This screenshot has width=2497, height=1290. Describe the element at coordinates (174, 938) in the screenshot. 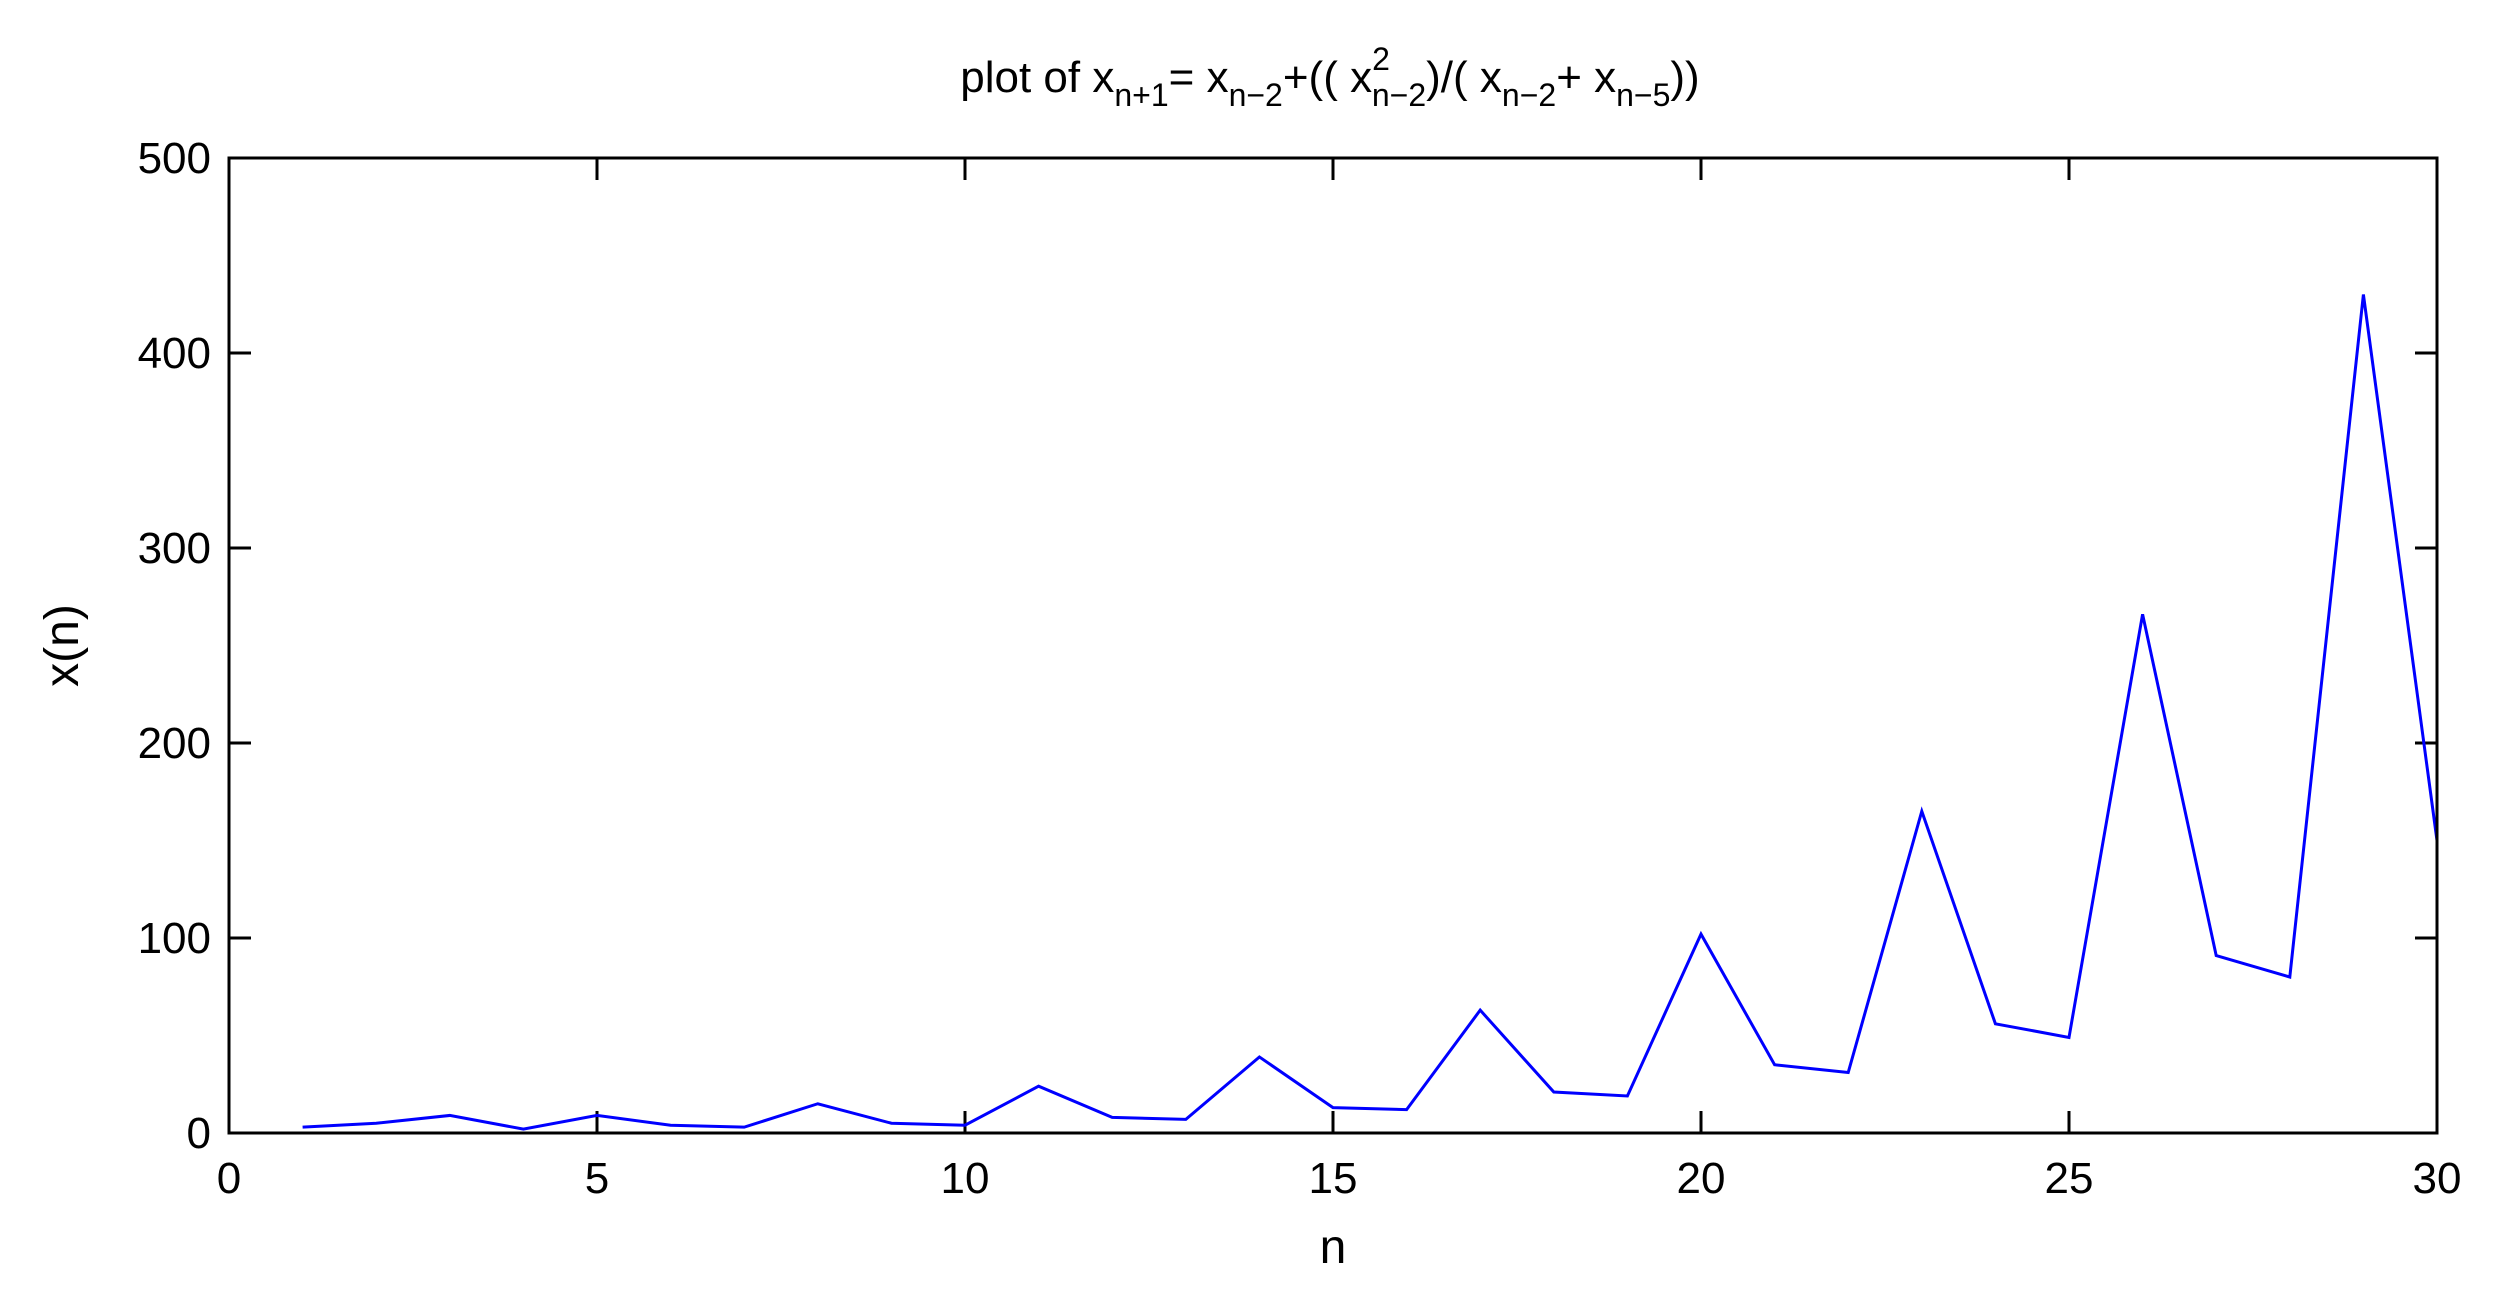

I see `y-tick-label: 100` at that location.